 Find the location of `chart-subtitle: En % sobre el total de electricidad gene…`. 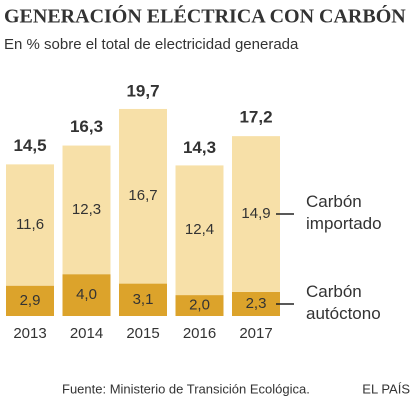

chart-subtitle: En % sobre el total de electricidad gene… is located at coordinates (151, 44).